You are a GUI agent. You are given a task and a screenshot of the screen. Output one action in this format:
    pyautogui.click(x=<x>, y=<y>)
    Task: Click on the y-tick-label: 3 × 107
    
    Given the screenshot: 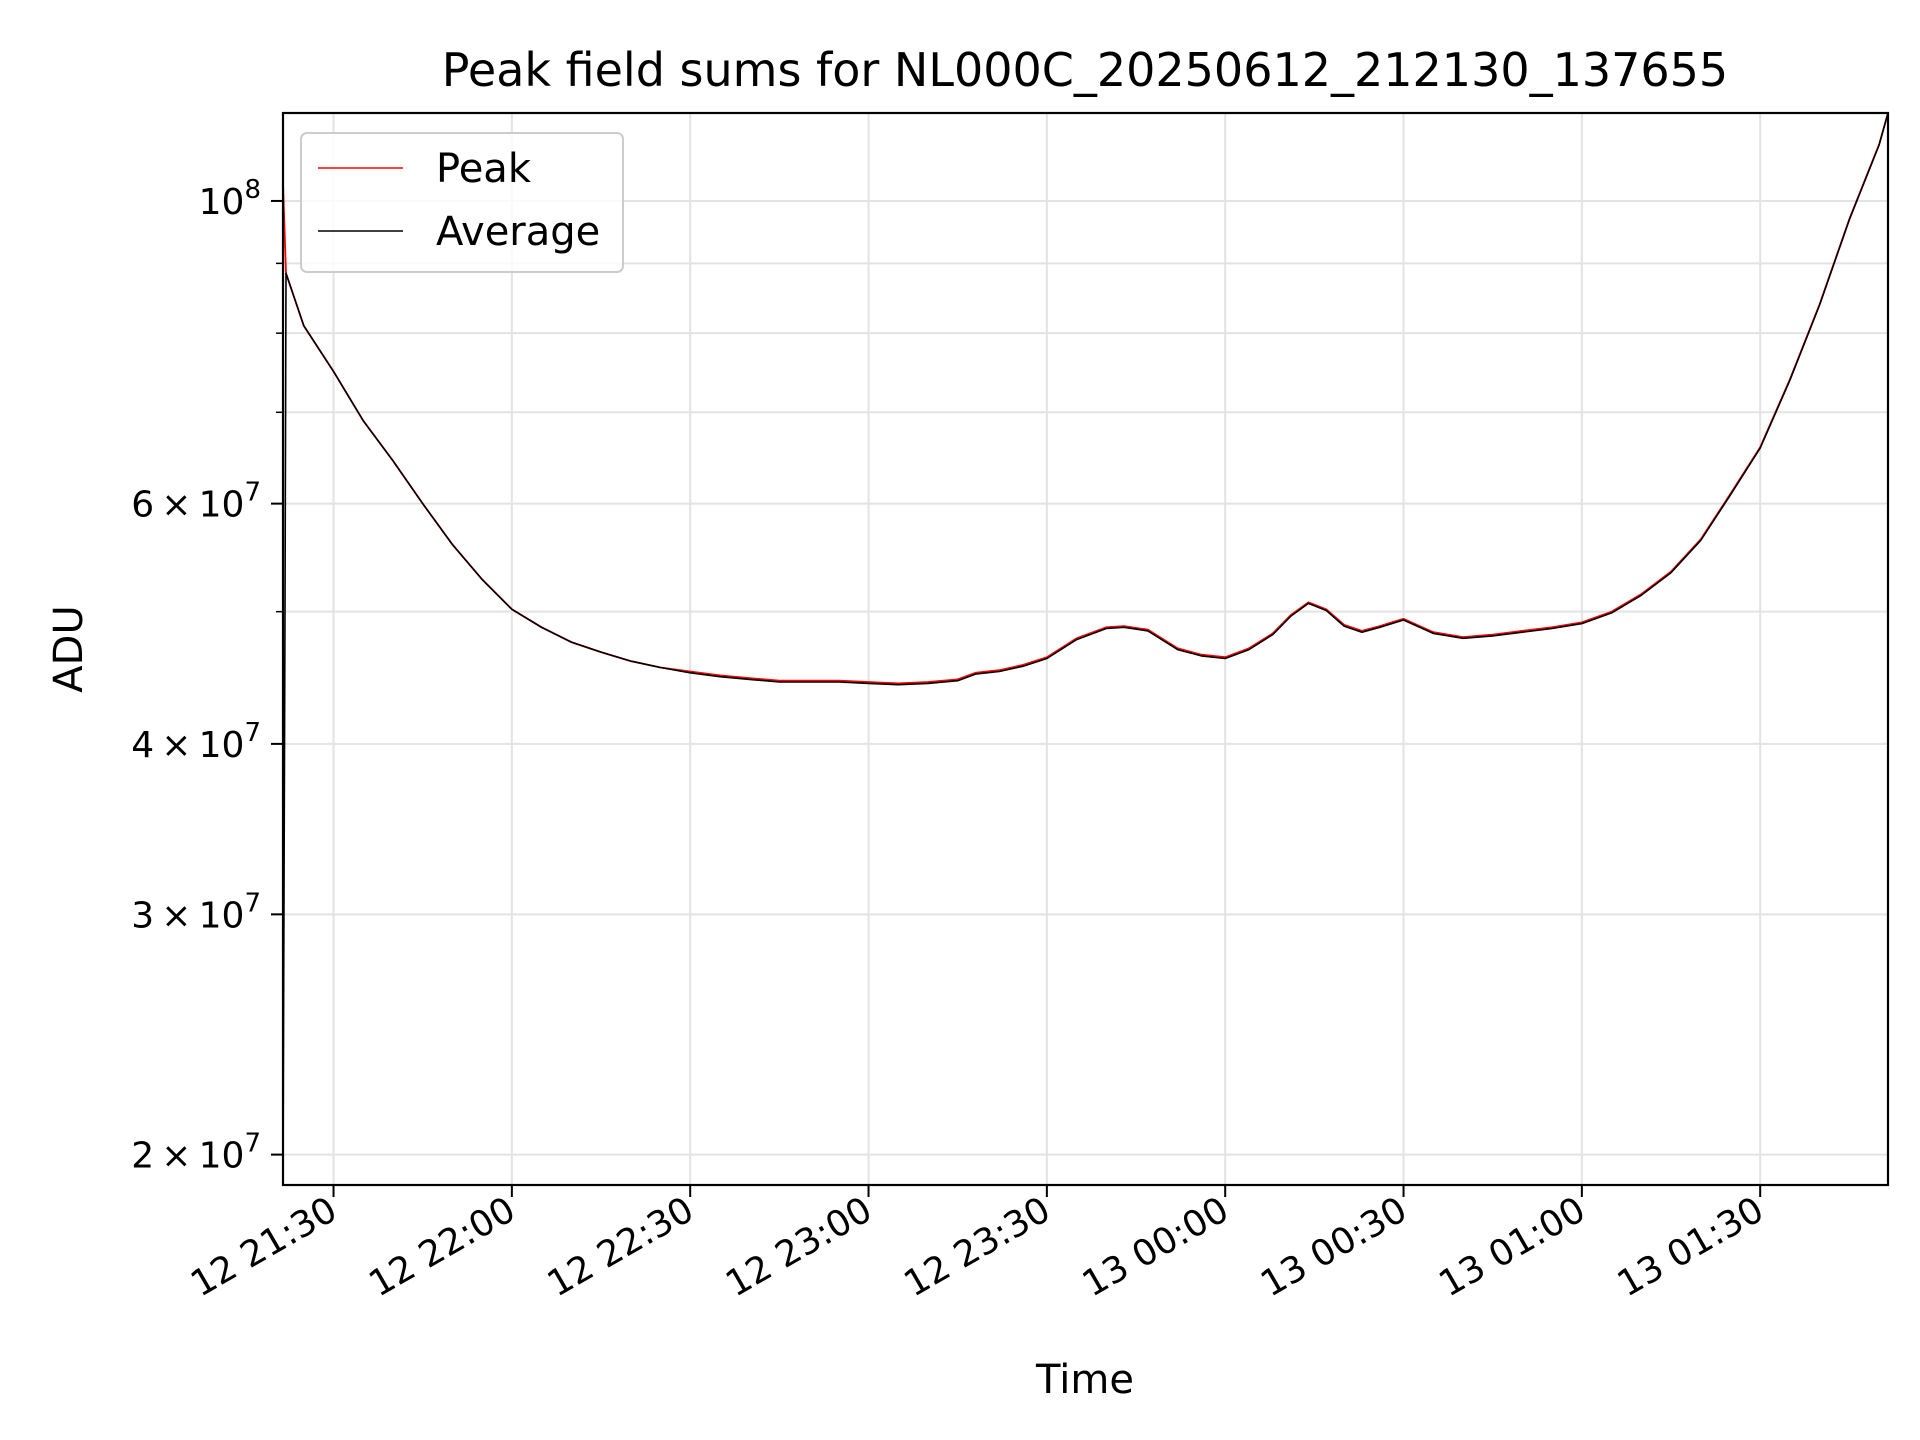 What is the action you would take?
    pyautogui.click(x=196, y=912)
    